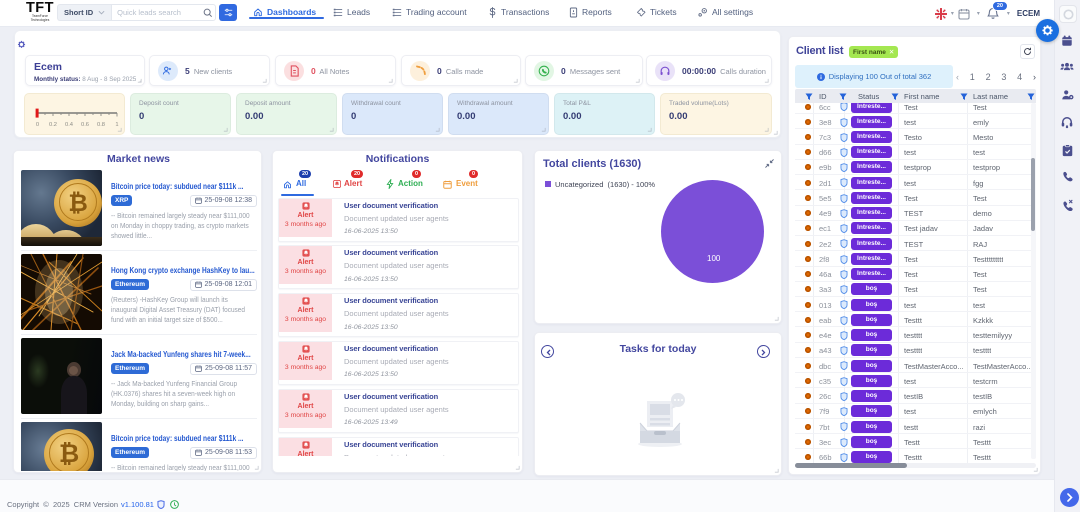  What do you see at coordinates (101, 125) in the screenshot?
I see `svg-text: 0.8` at bounding box center [101, 125].